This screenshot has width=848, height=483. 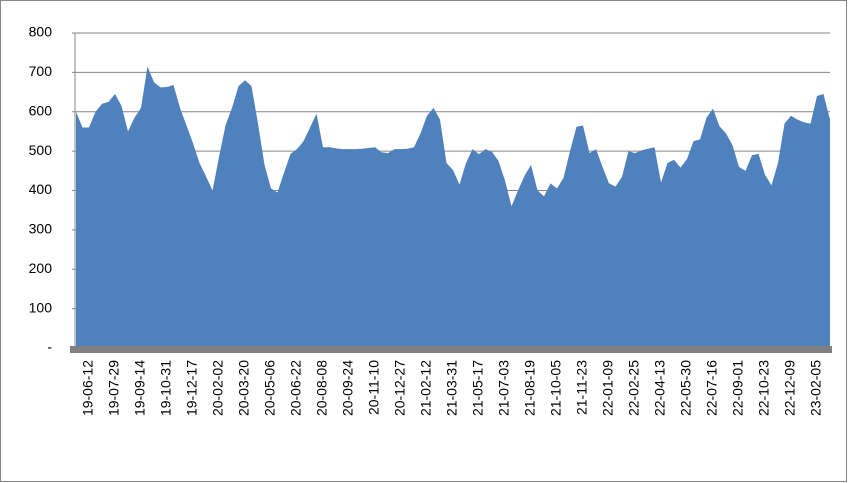 What do you see at coordinates (244, 388) in the screenshot?
I see `x-tick-label: 20-03-20` at bounding box center [244, 388].